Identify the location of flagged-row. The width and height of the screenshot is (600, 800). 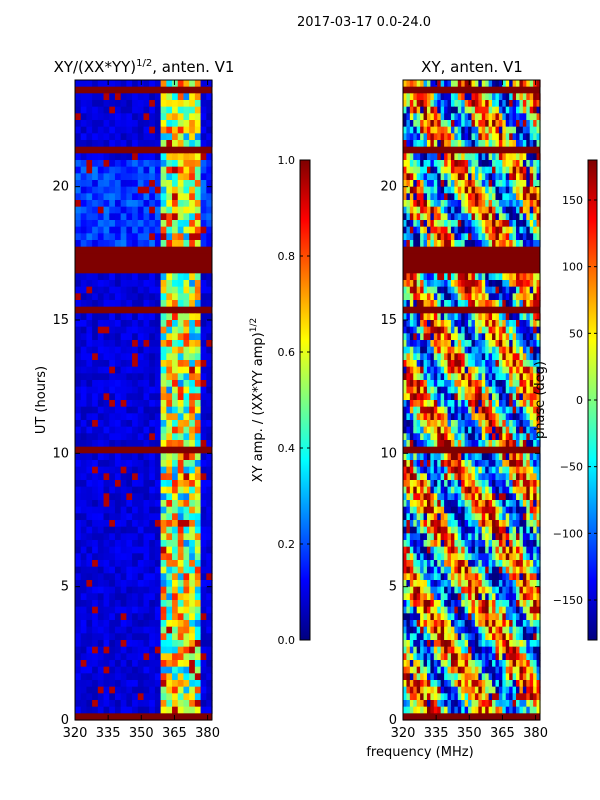
(143, 264).